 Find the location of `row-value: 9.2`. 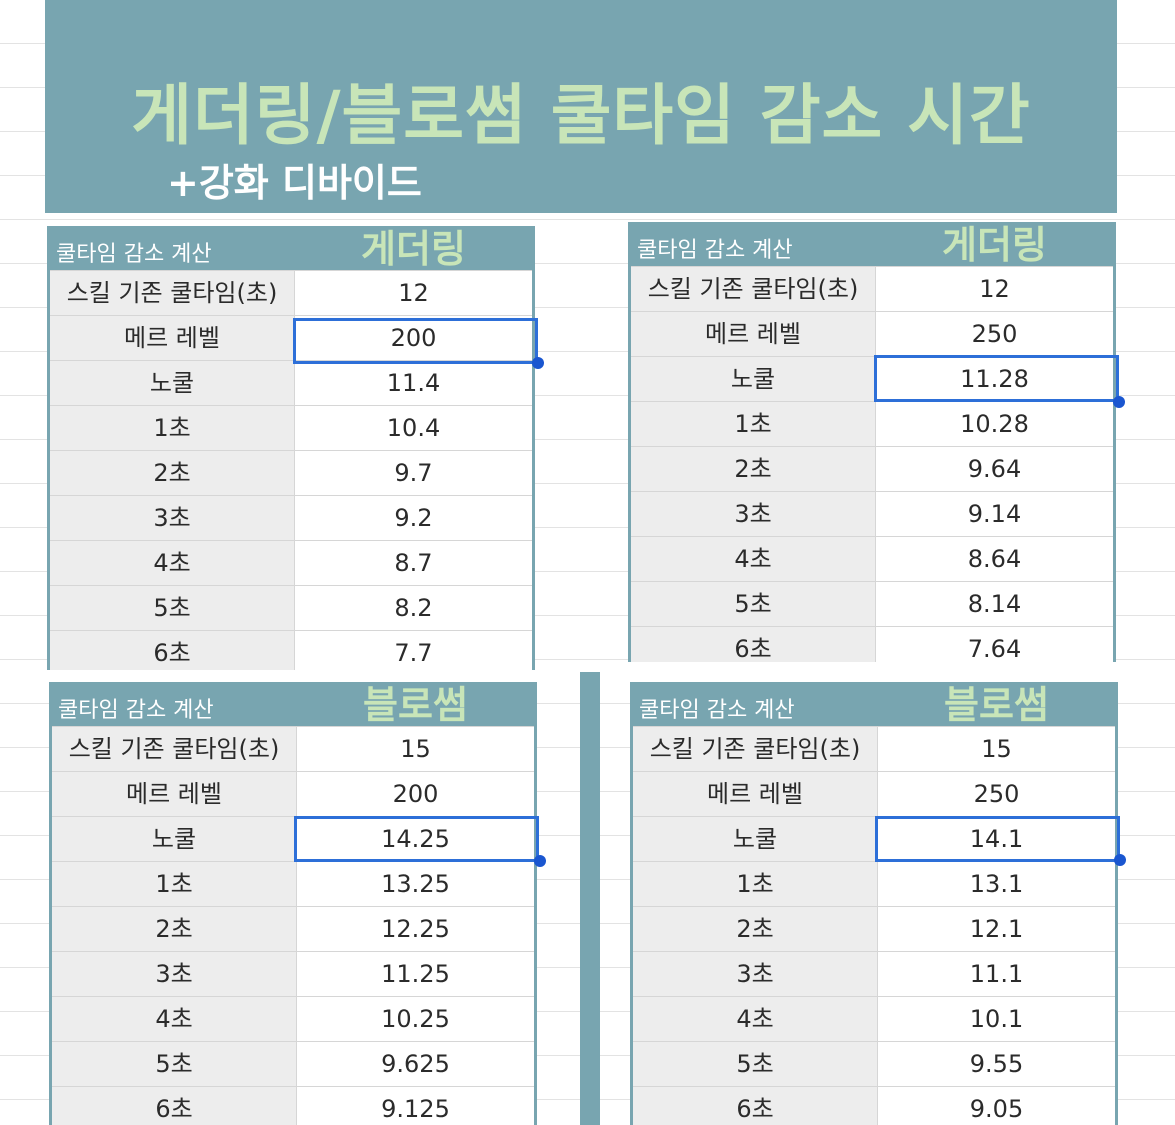

row-value: 9.2 is located at coordinates (413, 518).